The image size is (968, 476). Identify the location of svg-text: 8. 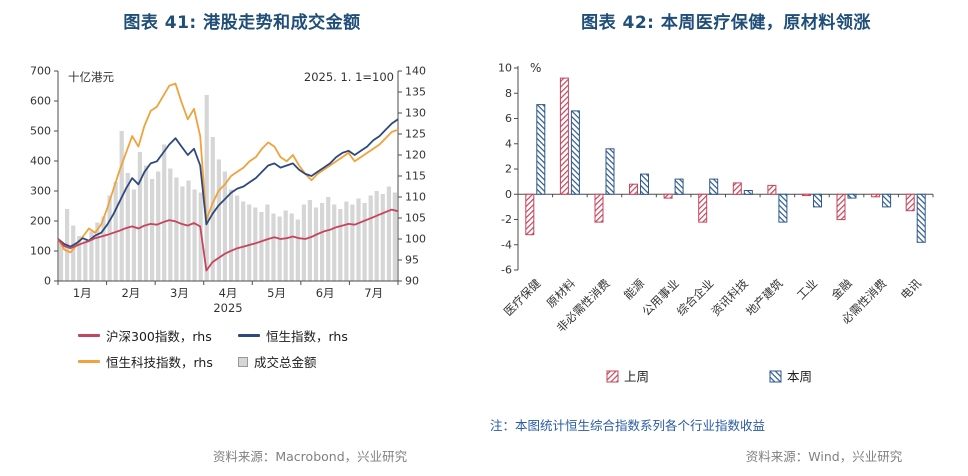
(508, 93).